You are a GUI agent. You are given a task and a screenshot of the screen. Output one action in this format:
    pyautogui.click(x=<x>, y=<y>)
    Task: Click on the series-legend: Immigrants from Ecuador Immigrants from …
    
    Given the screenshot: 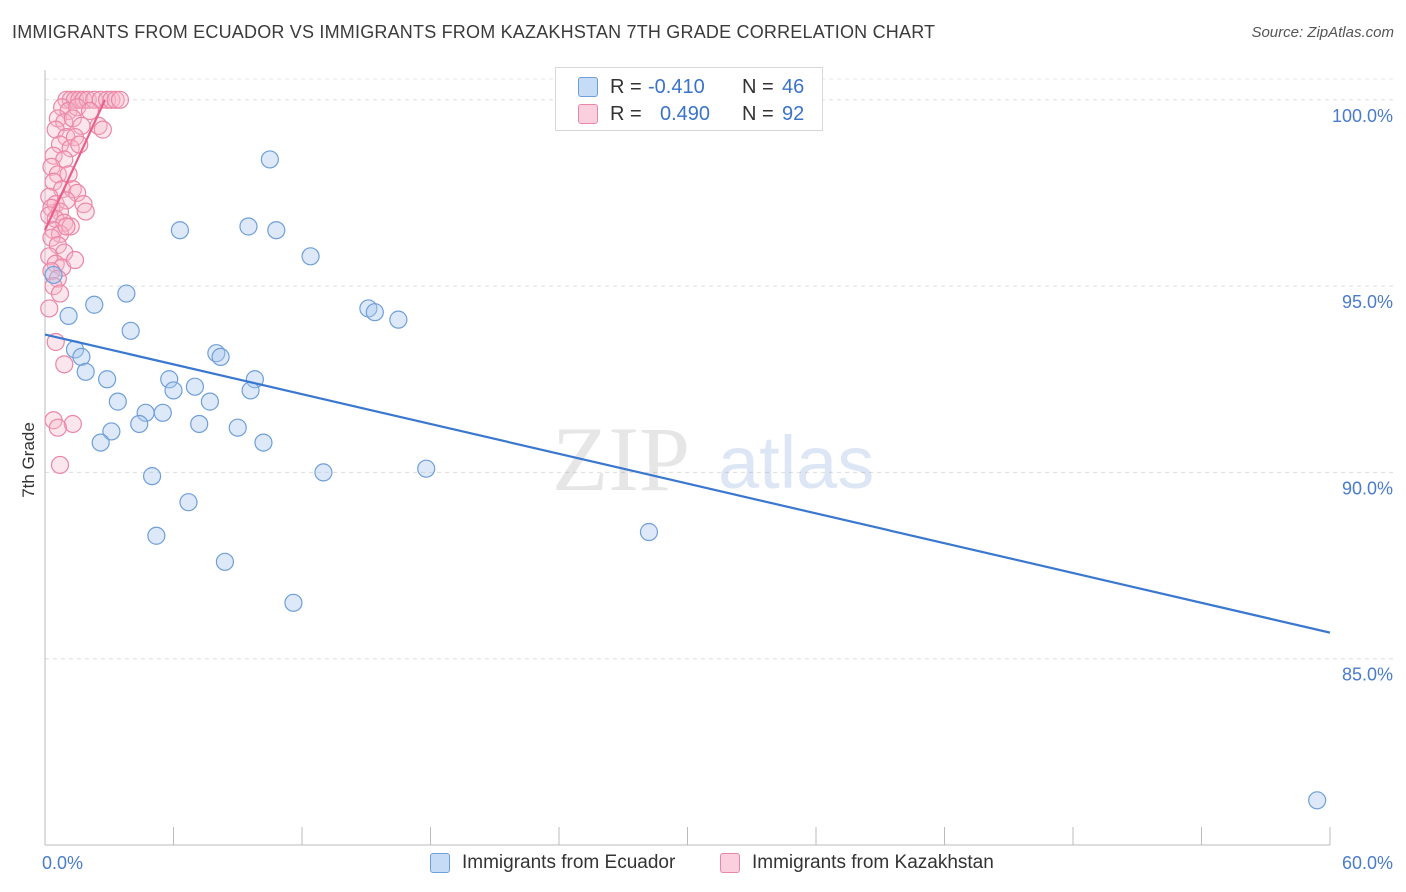 What is the action you would take?
    pyautogui.click(x=703, y=865)
    